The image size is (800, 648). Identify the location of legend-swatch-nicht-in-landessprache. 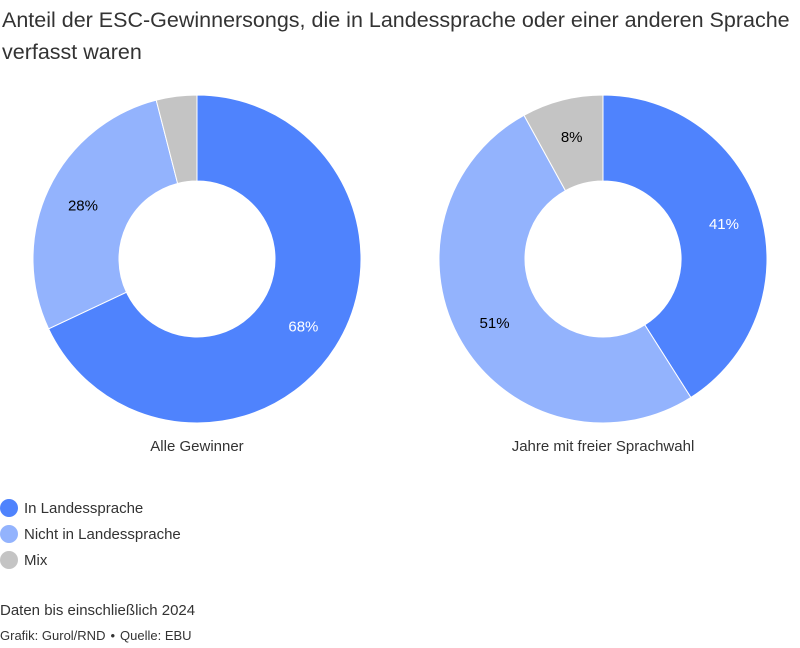
(9, 534).